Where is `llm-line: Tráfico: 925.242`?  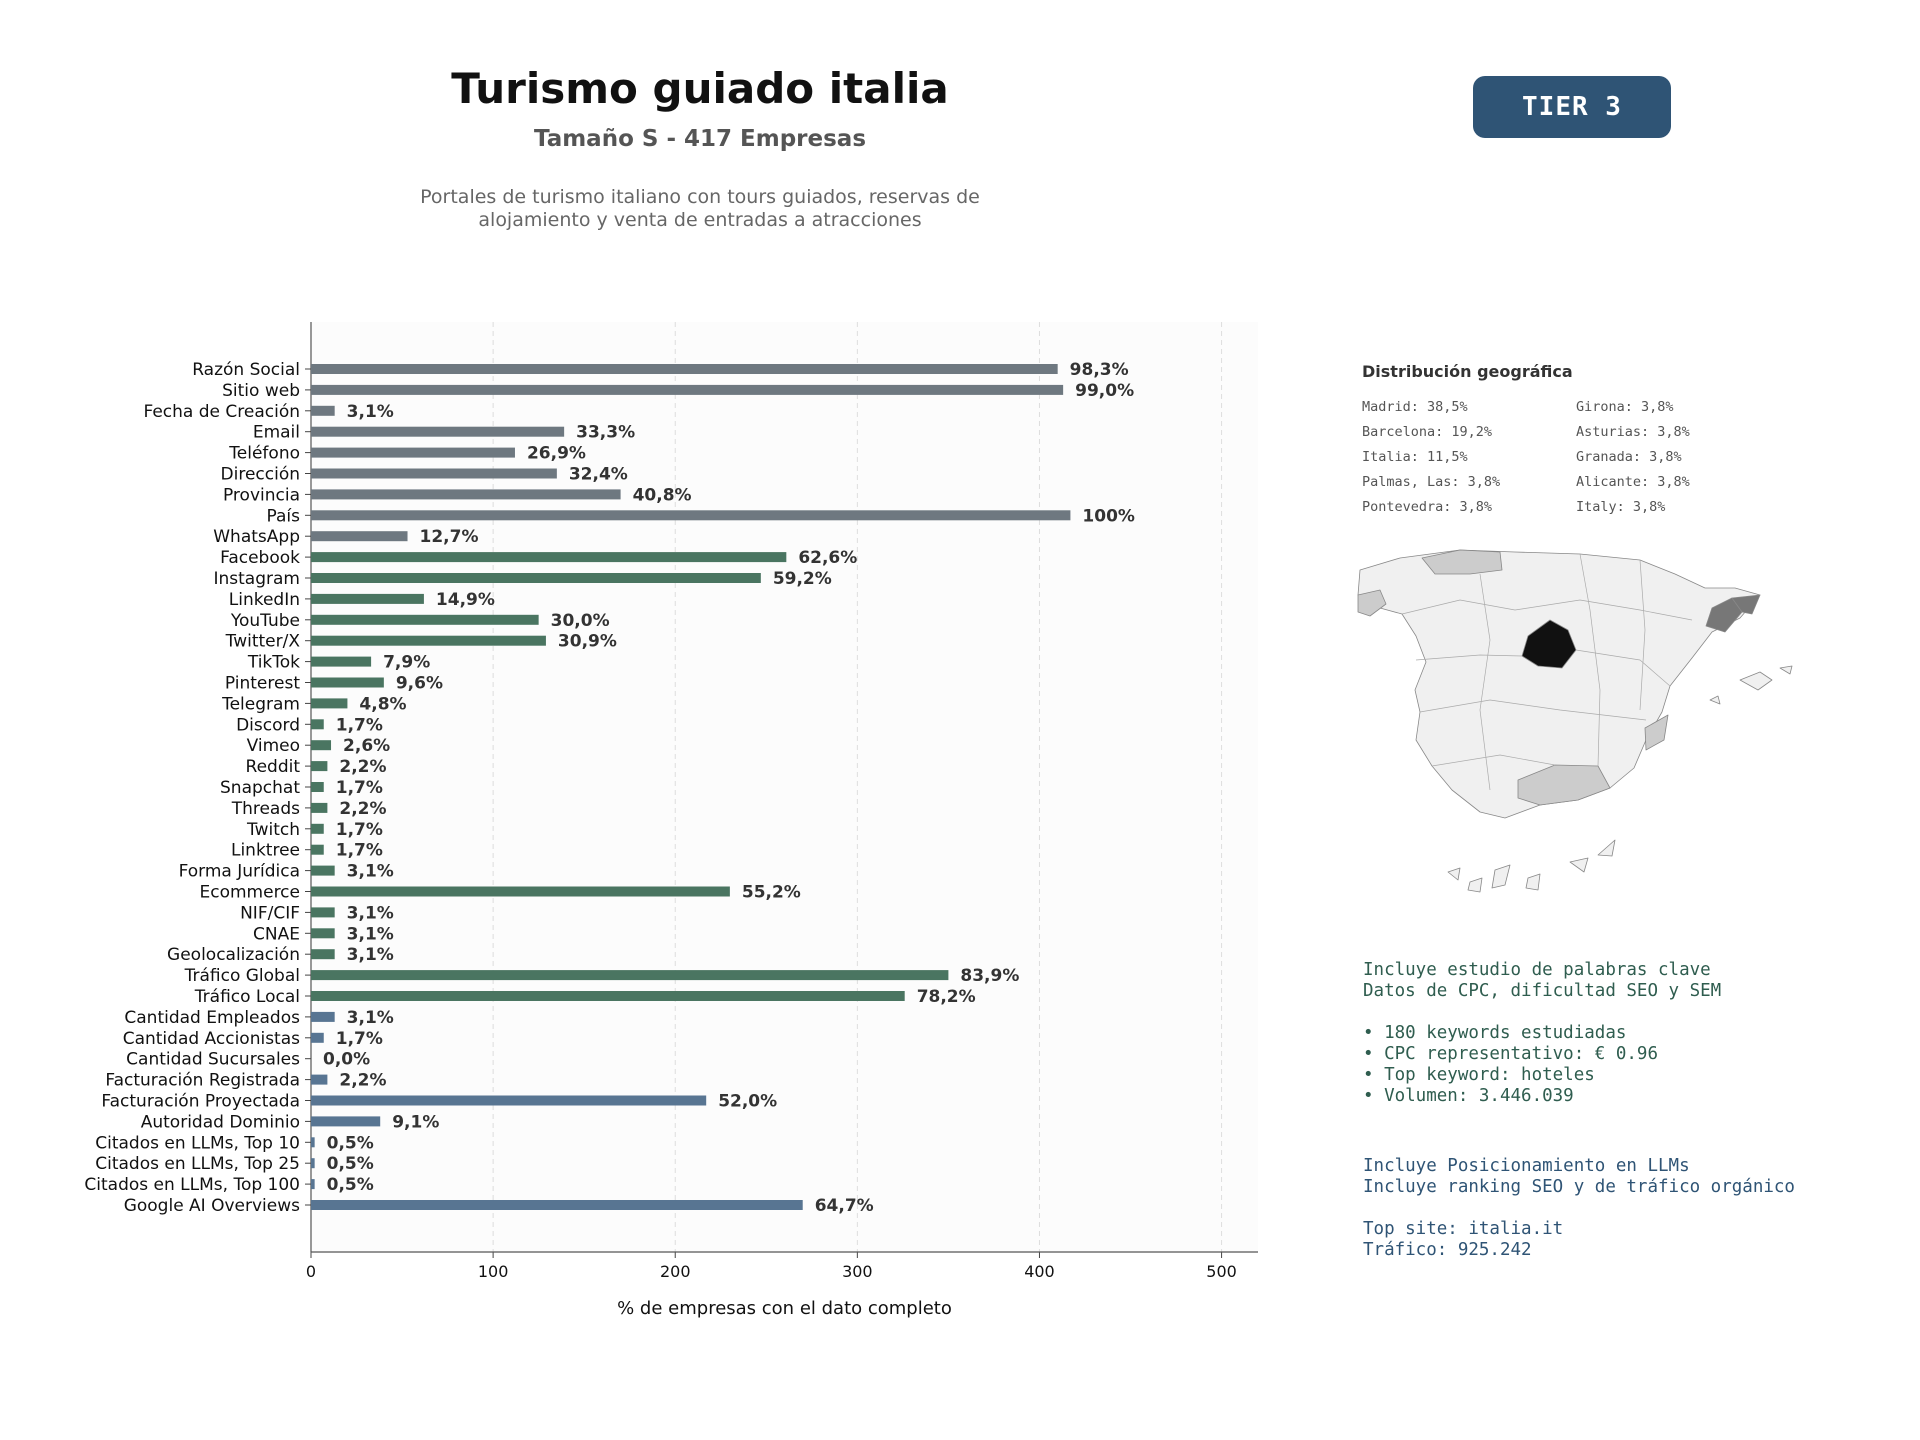 llm-line: Tráfico: 925.242 is located at coordinates (1447, 1250).